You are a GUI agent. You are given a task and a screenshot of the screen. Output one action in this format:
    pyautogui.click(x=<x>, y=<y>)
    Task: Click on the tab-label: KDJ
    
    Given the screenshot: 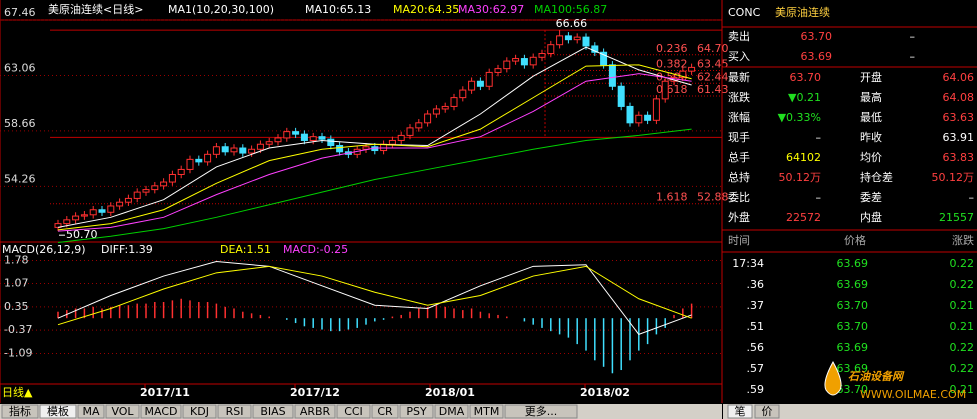 What is the action you would take?
    pyautogui.click(x=199, y=411)
    